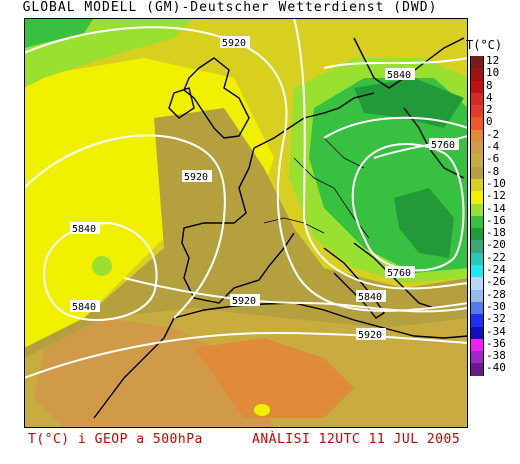 The width and height of the screenshot is (520, 464). Describe the element at coordinates (496, 196) in the screenshot. I see `legend-label: -12` at that location.